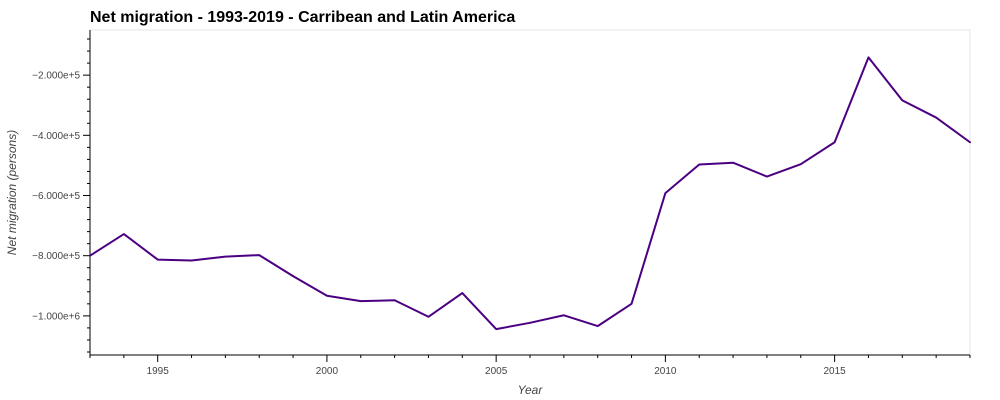 This screenshot has width=1000, height=400. I want to click on x-tick-label: 2000, so click(327, 371).